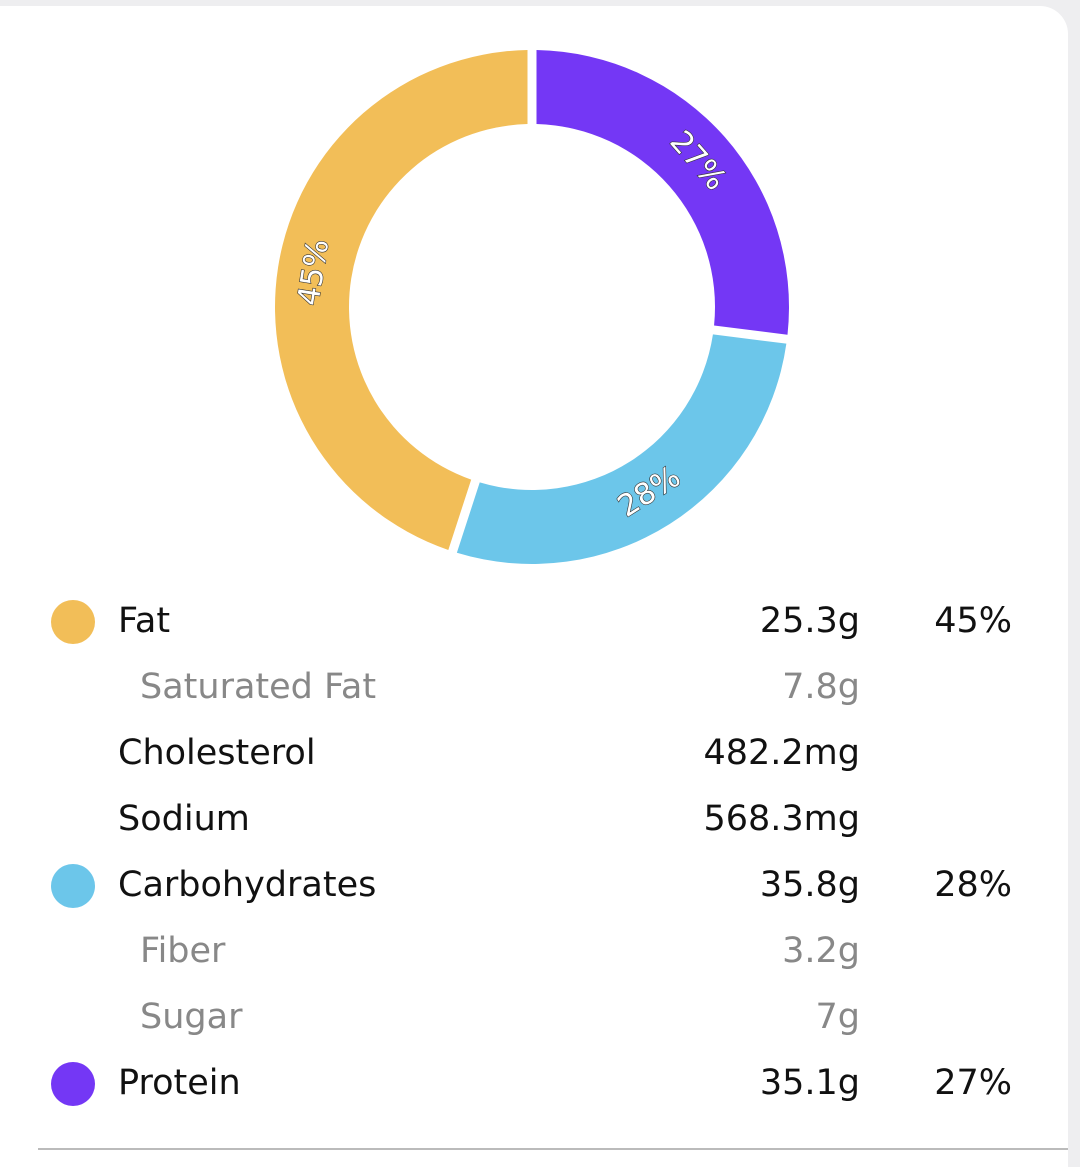  Describe the element at coordinates (810, 1083) in the screenshot. I see `nutrient-amount: 35.1g` at that location.